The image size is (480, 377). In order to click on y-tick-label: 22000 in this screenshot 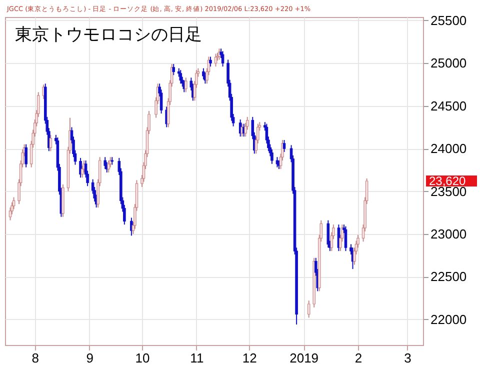, I will do `click(448, 319)`.